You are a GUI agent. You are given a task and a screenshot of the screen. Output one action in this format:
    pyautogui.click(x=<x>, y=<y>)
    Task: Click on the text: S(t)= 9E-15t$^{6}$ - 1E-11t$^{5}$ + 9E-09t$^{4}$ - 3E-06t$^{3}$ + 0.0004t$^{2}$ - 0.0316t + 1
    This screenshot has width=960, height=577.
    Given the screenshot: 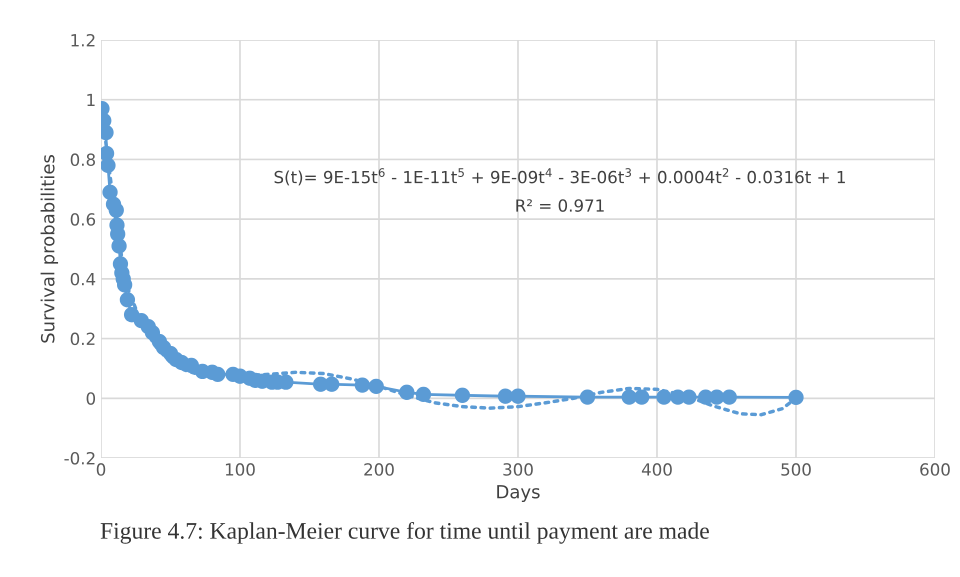 What is the action you would take?
    pyautogui.click(x=559, y=177)
    